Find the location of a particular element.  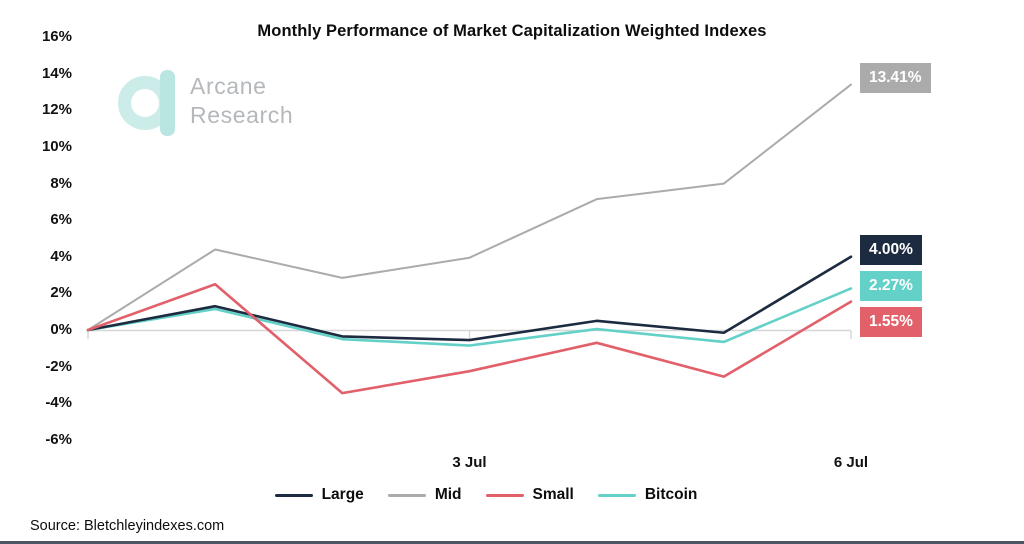

logo-word-research: Research is located at coordinates (242, 115).